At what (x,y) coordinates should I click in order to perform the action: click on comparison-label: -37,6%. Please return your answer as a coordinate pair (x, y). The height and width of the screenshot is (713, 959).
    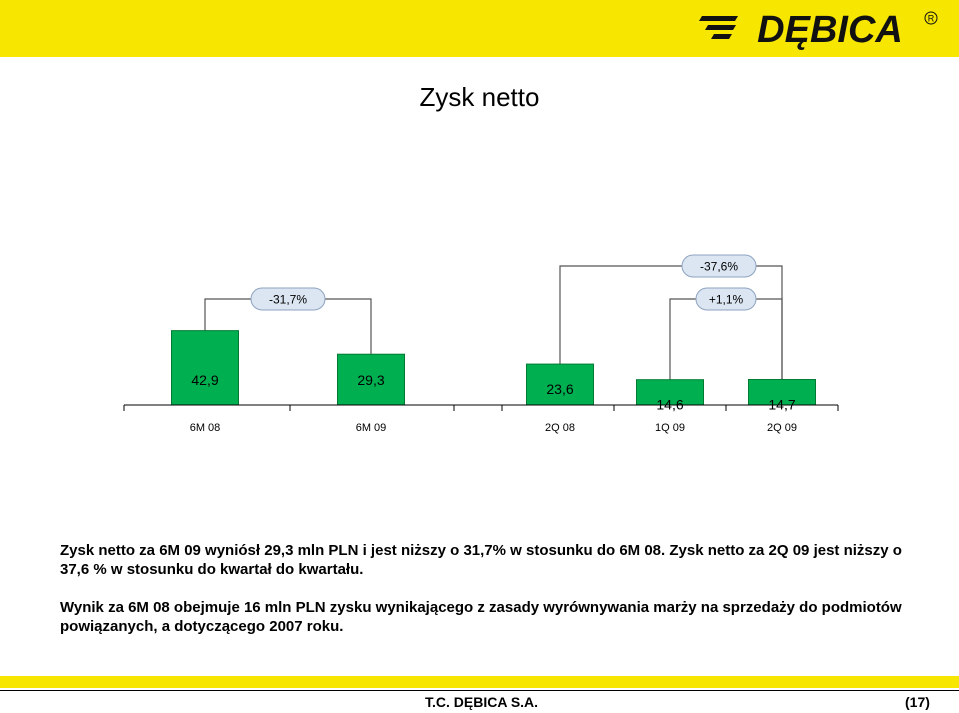
    Looking at the image, I should click on (719, 267).